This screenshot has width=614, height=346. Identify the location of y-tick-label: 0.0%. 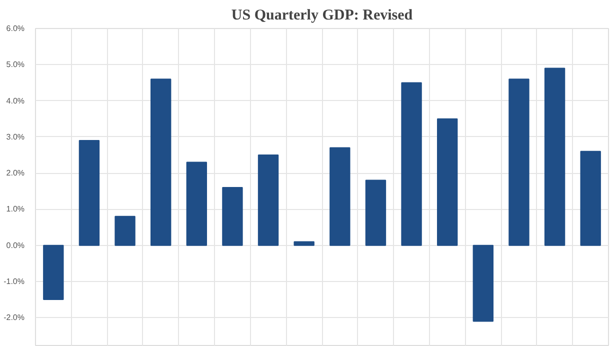
(15, 245).